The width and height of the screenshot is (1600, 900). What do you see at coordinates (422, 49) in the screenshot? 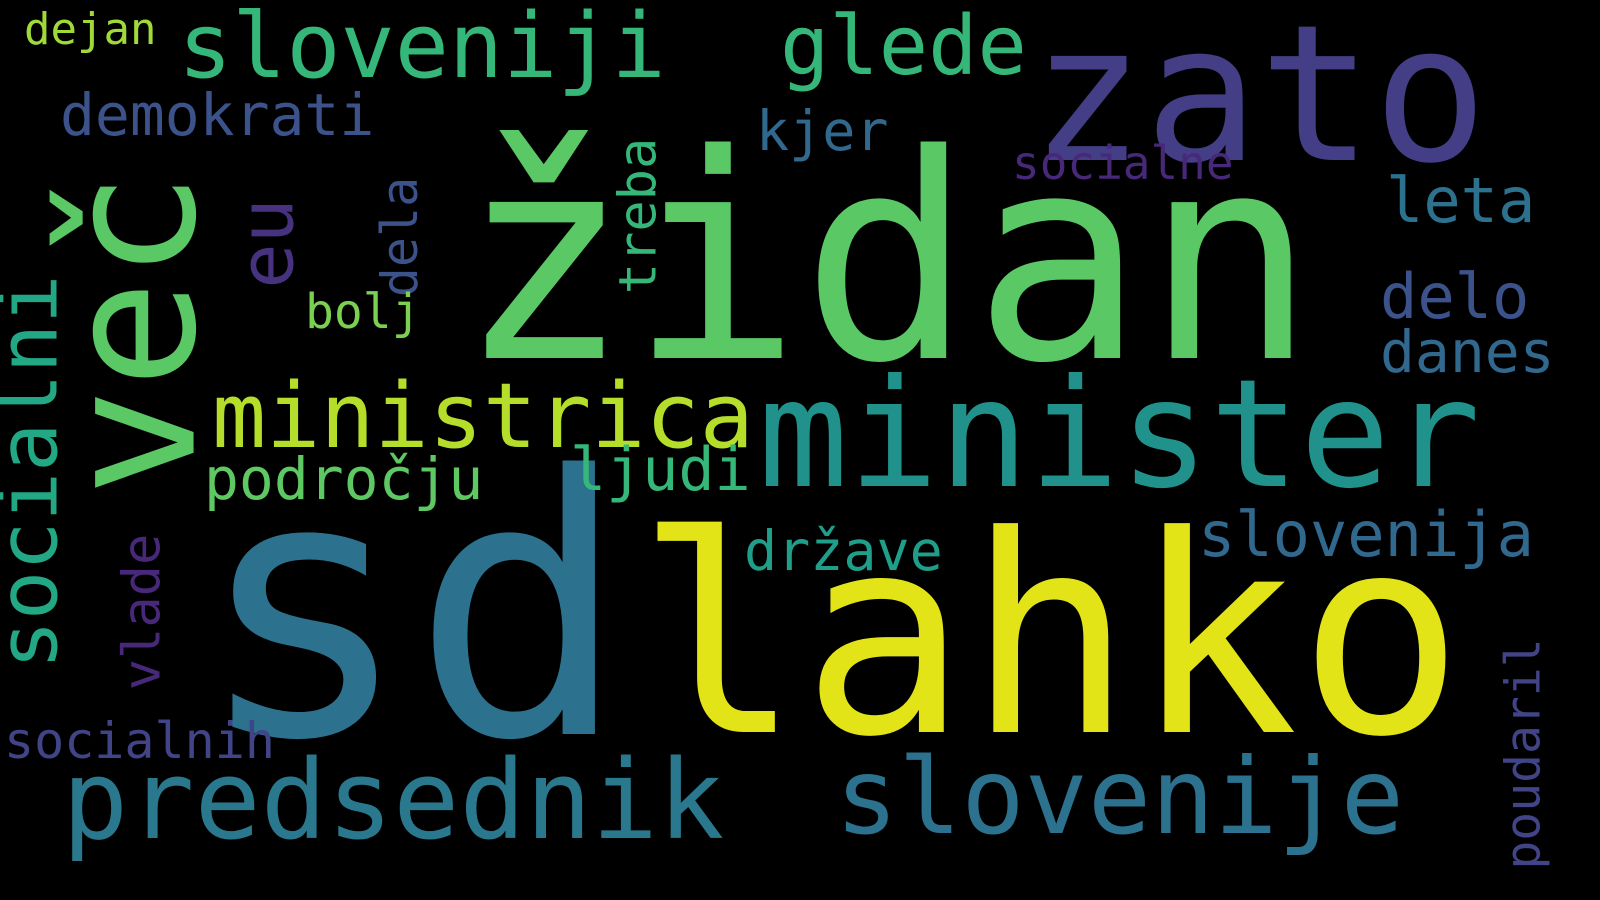
I see `word-sloveniji: sloveniji` at bounding box center [422, 49].